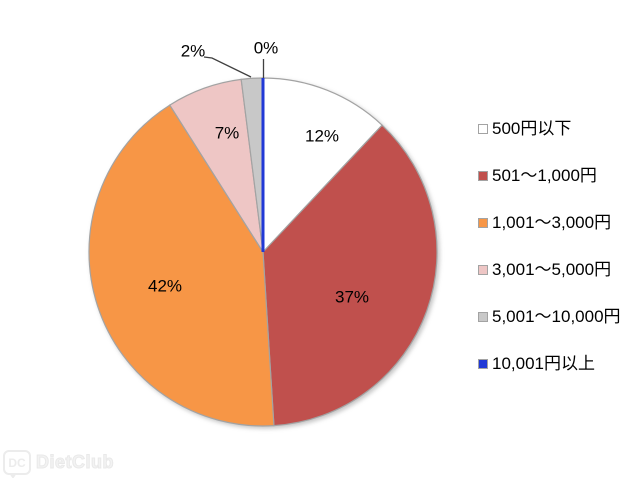  I want to click on slice-label-0: 12%, so click(322, 136).